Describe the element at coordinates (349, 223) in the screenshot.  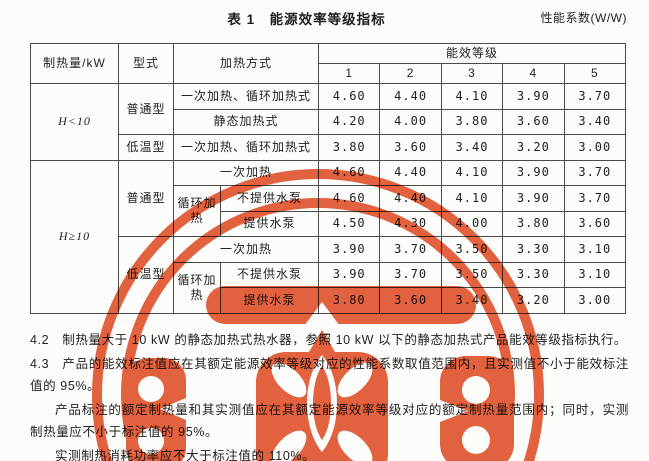
I see `value-cell: 4.50` at that location.